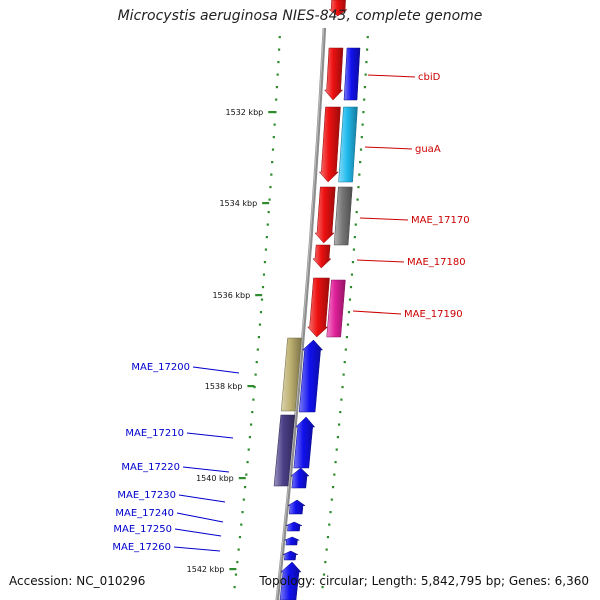  Describe the element at coordinates (160, 367) in the screenshot. I see `gene-label-MAE_17200: MAE_17200` at that location.